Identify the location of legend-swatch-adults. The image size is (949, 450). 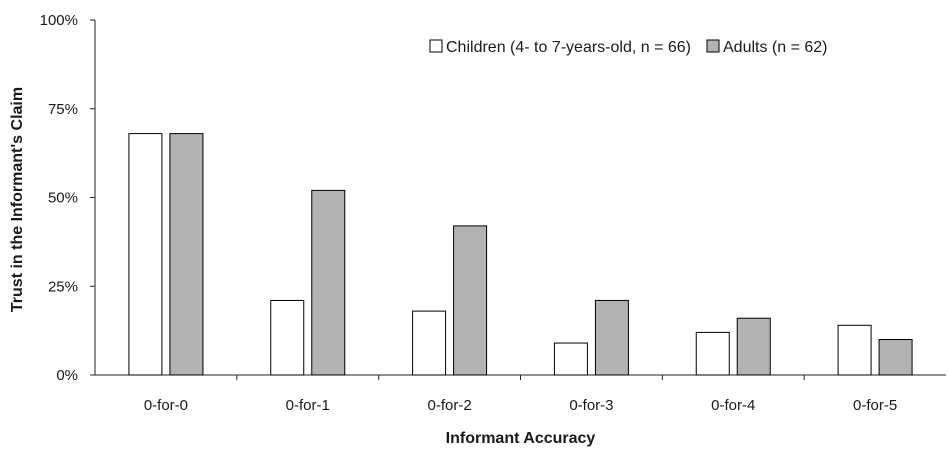
(713, 46).